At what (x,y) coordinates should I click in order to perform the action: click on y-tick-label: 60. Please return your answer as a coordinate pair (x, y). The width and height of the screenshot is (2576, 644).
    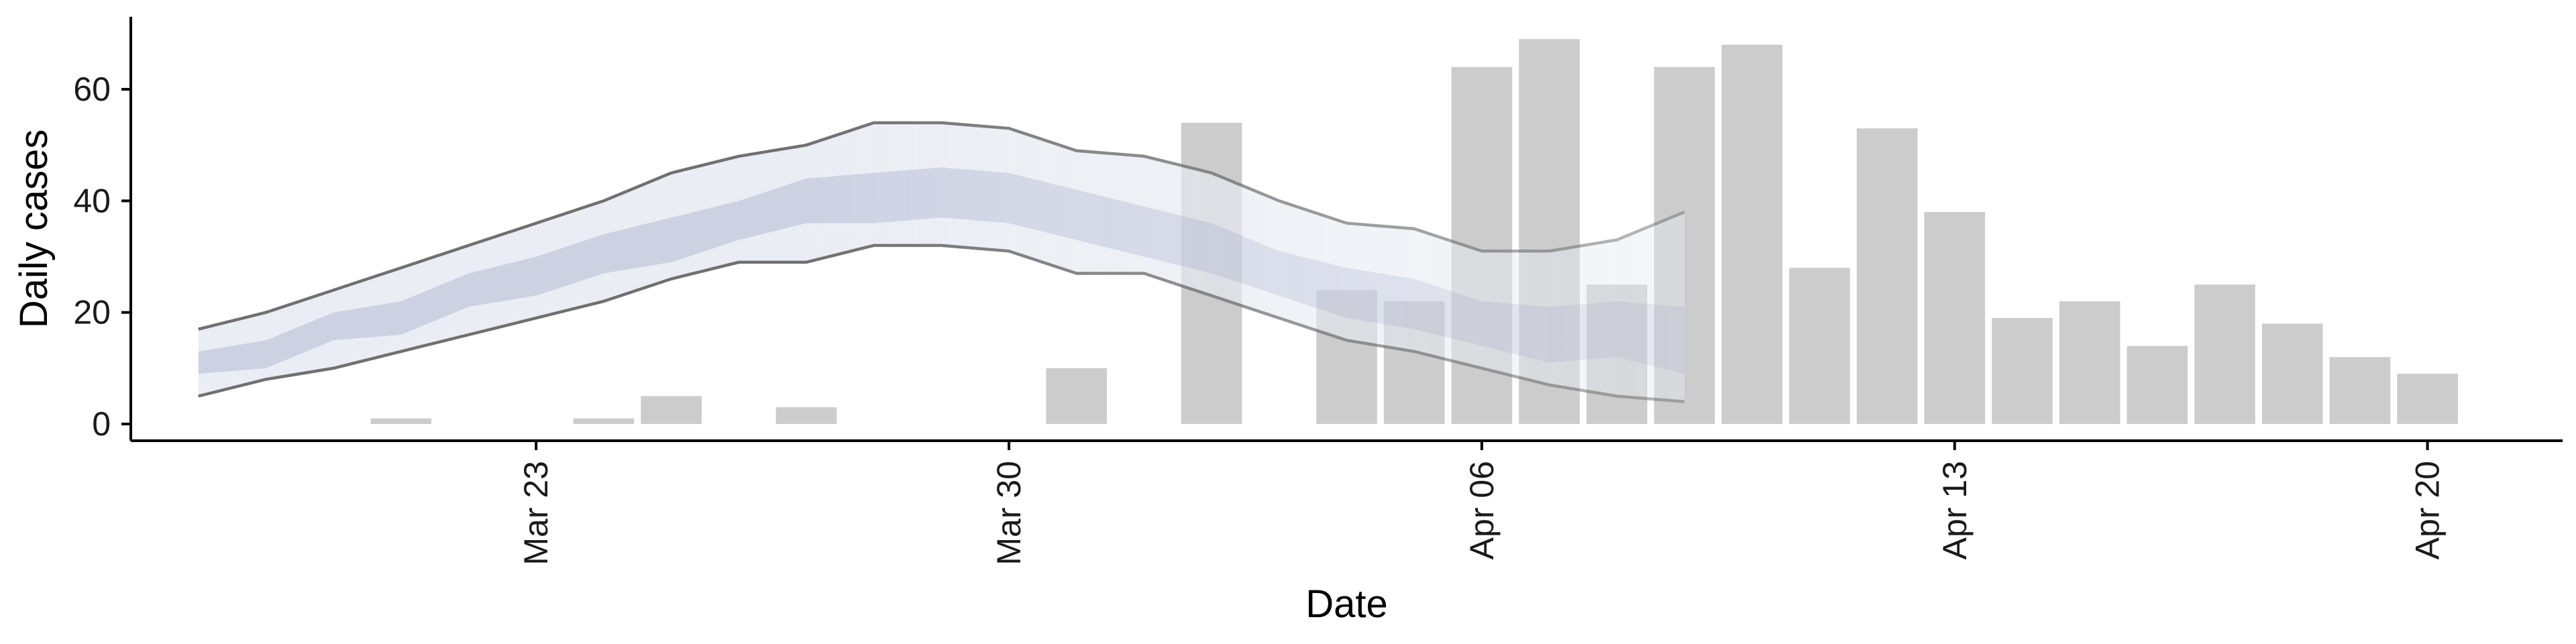
    Looking at the image, I should click on (92, 89).